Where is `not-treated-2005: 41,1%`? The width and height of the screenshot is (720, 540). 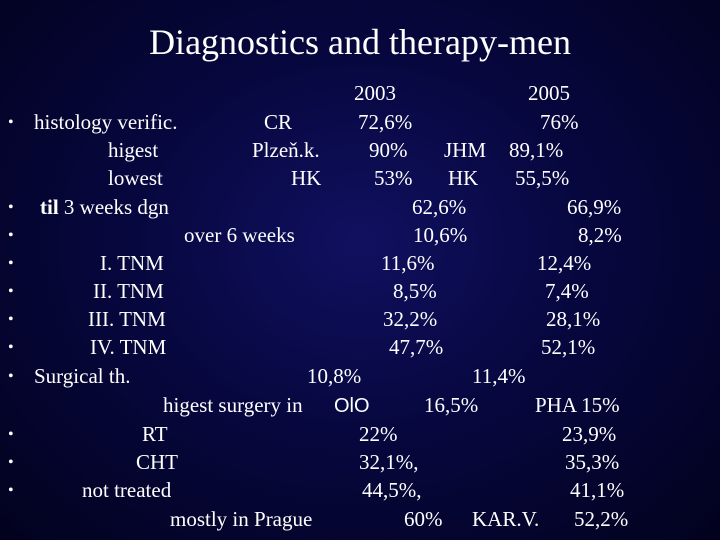
not-treated-2005: 41,1% is located at coordinates (597, 490).